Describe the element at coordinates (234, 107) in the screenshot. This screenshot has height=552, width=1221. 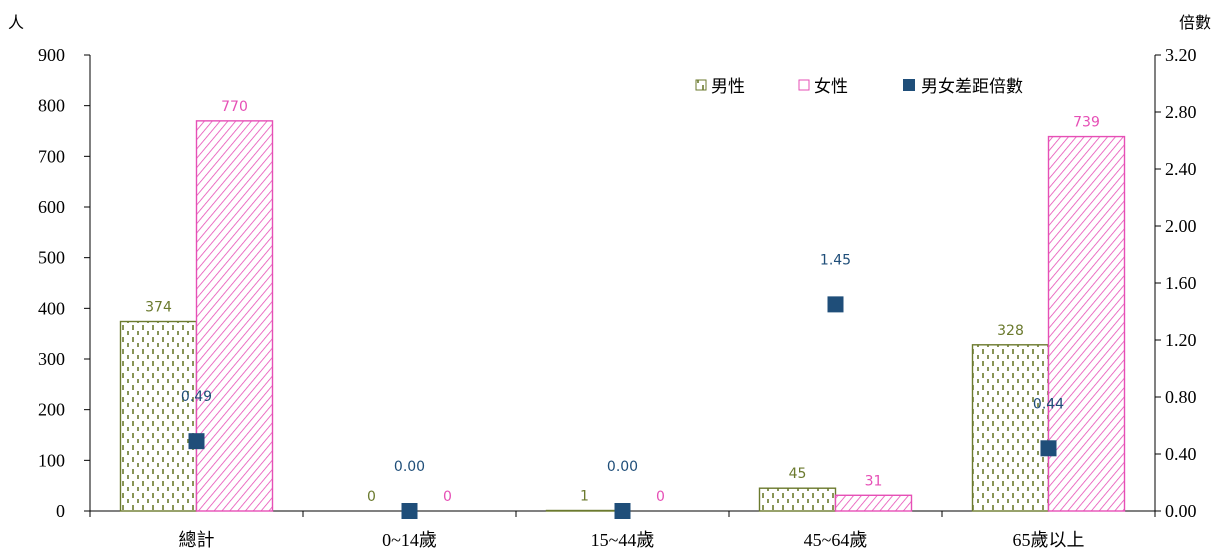
I see `female-bar-label: 770` at that location.